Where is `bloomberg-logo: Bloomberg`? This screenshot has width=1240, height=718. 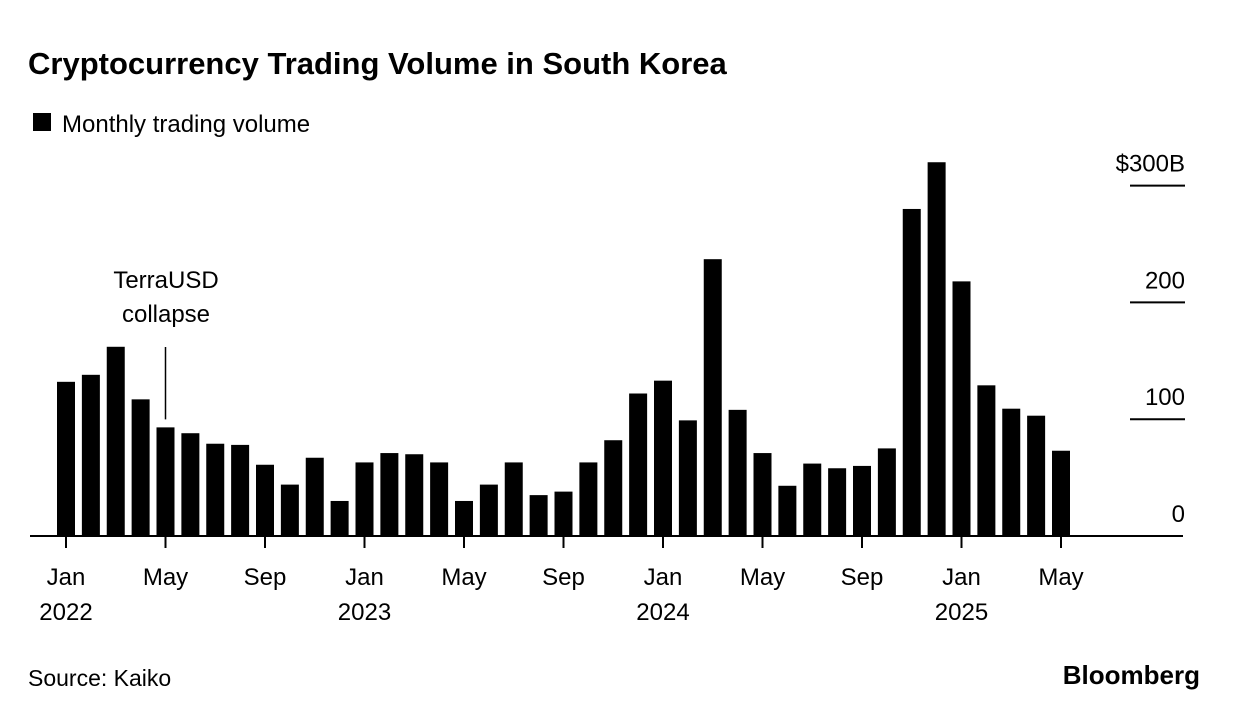 bloomberg-logo: Bloomberg is located at coordinates (1131, 675).